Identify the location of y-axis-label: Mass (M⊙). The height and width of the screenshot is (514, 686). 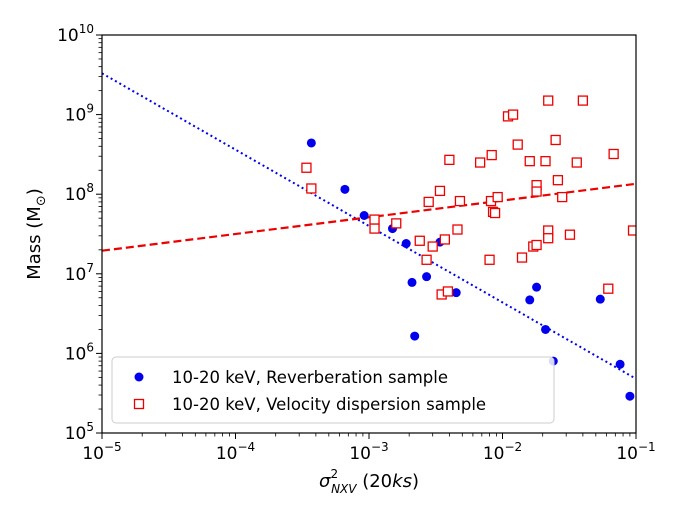
(36, 234).